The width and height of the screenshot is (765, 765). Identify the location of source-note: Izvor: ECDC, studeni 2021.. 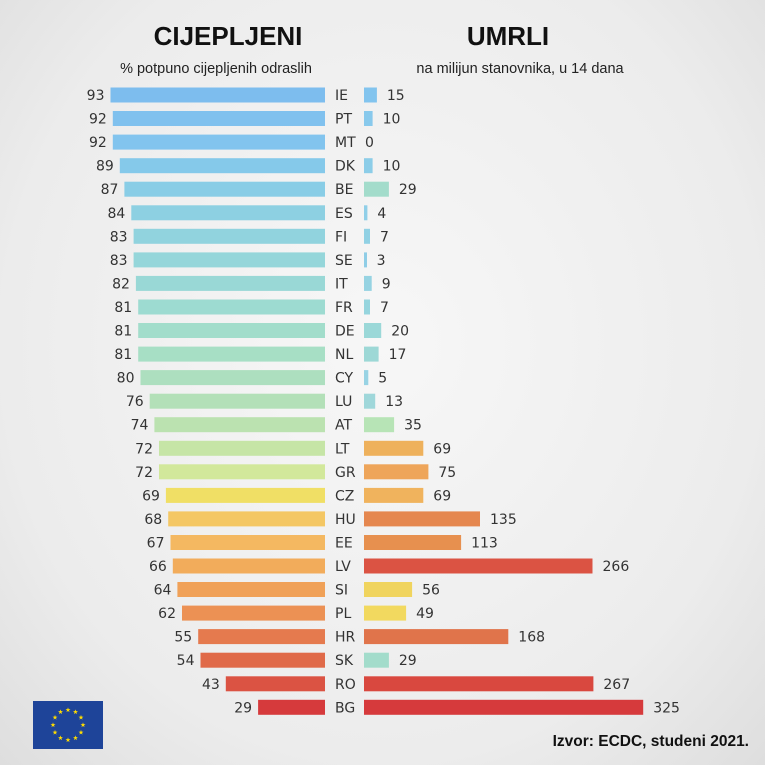
(651, 741).